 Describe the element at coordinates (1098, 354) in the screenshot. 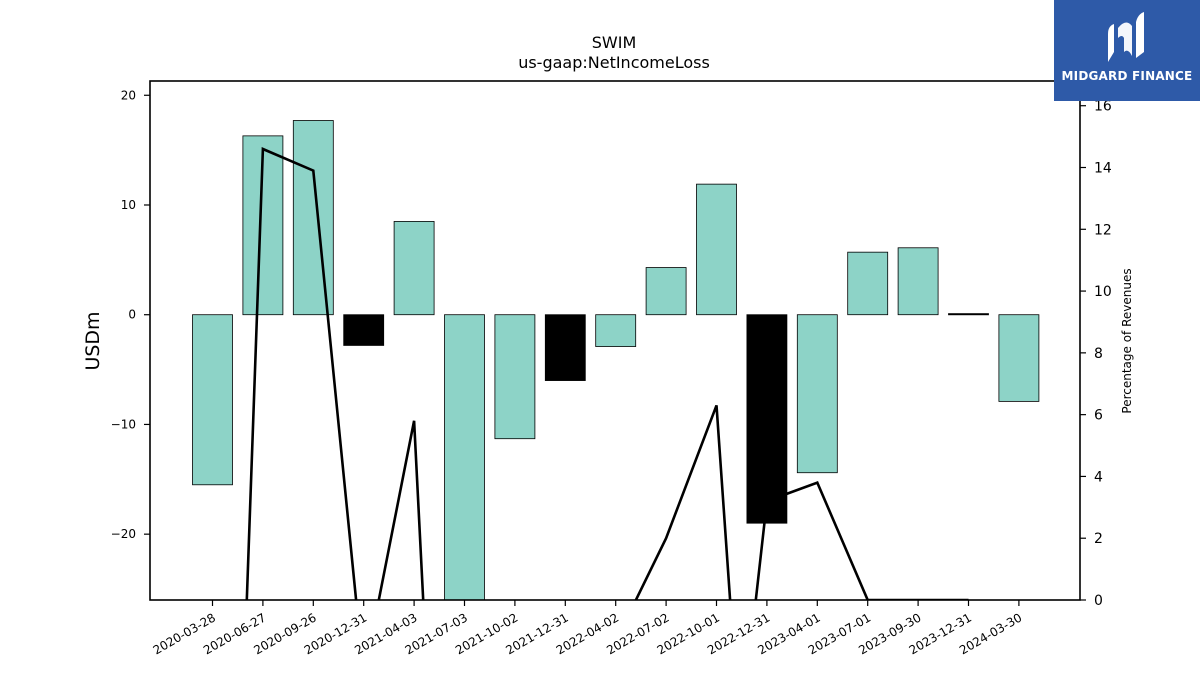

I see `y2-tick-label: 8` at that location.